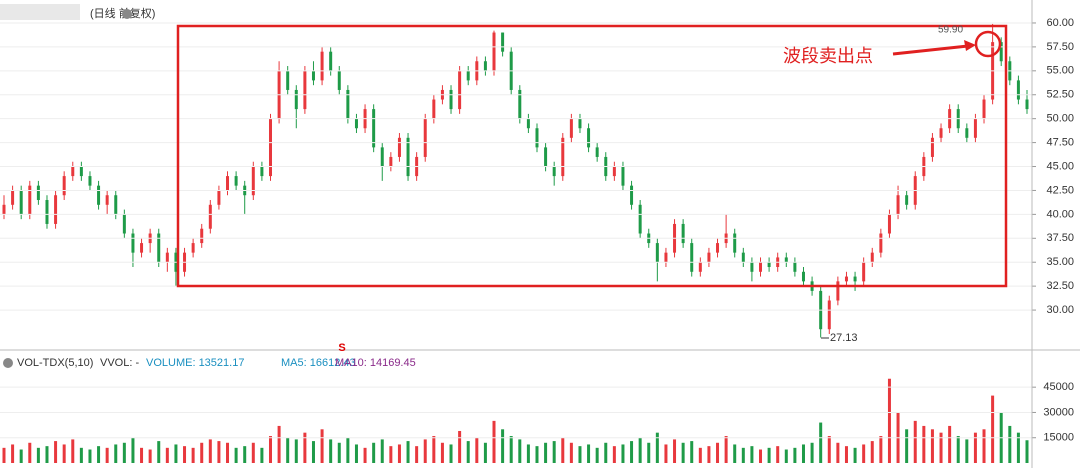  I want to click on y-tick-label: 32.50, so click(1060, 286).